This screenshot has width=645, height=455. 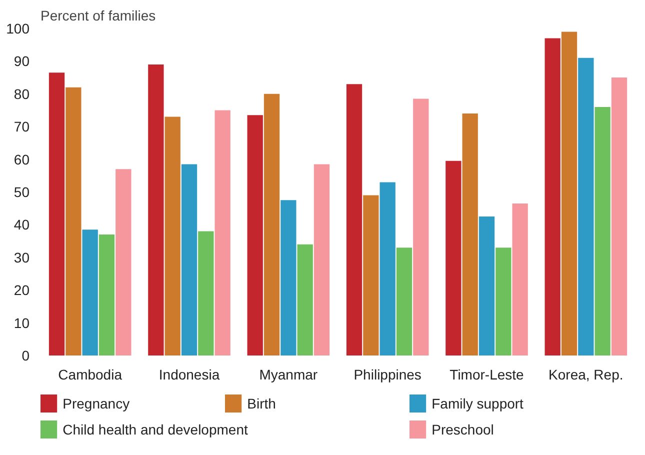 I want to click on y-axis-title: Percent of families, so click(x=98, y=16).